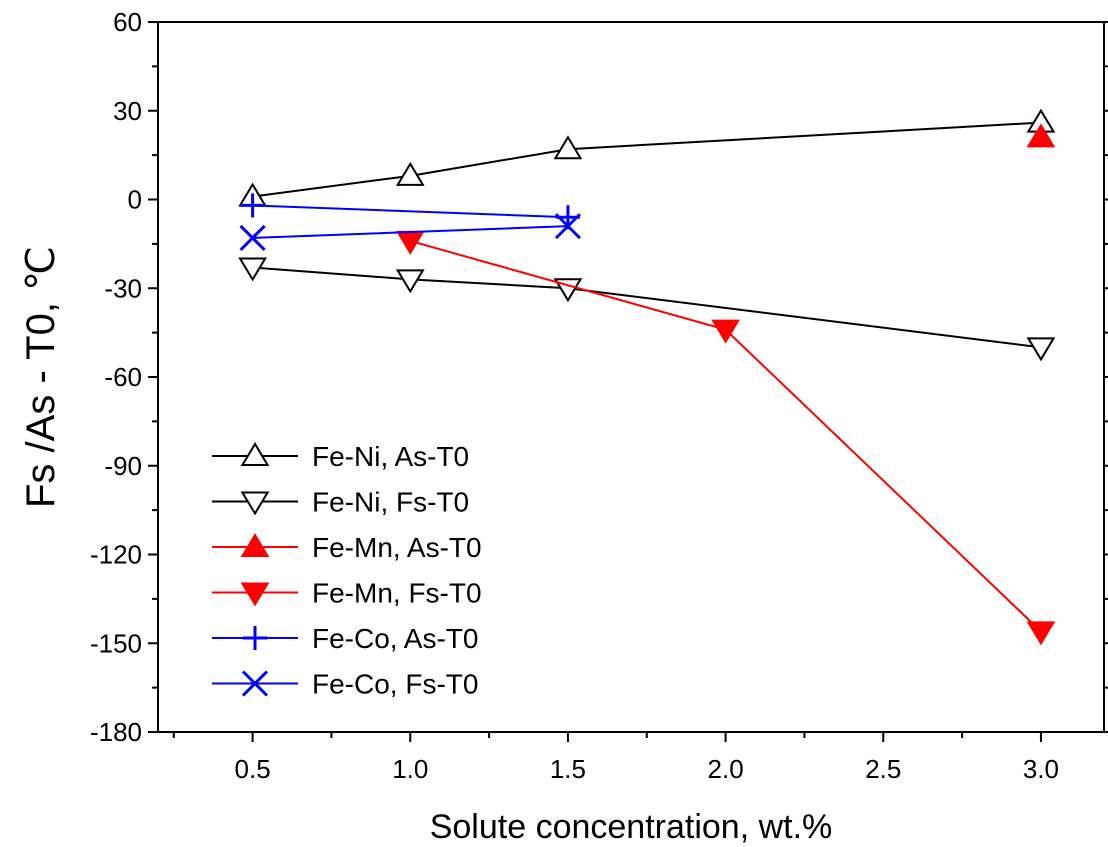  I want to click on legend-label: Fe-Ni, As-T0, so click(390, 456).